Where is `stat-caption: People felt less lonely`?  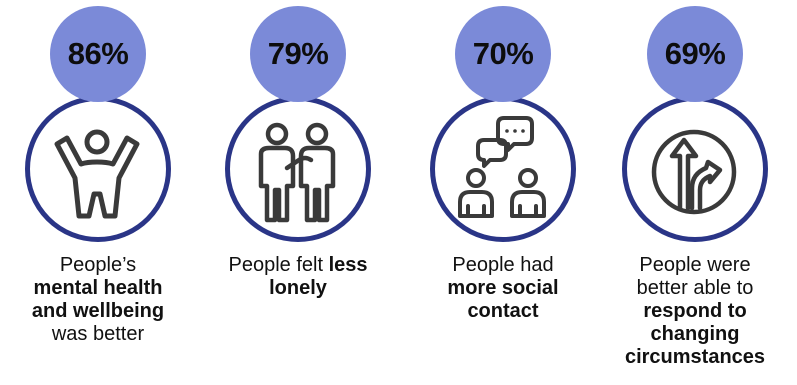
stat-caption: People felt less lonely is located at coordinates (298, 276).